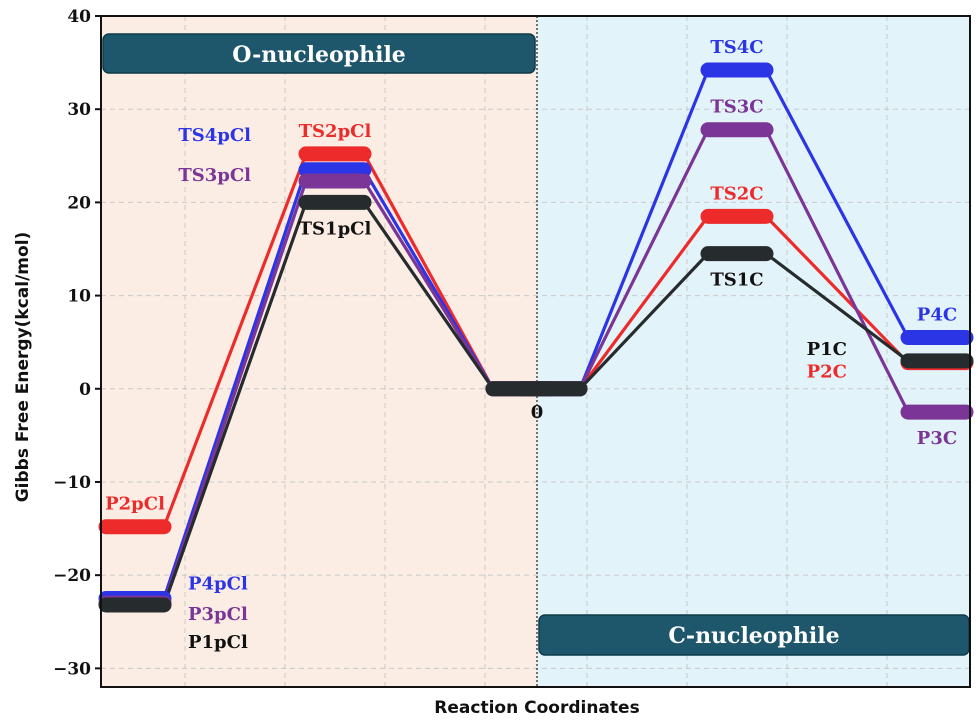 This screenshot has width=978, height=725. I want to click on y-tick-label-0: −30, so click(72, 669).